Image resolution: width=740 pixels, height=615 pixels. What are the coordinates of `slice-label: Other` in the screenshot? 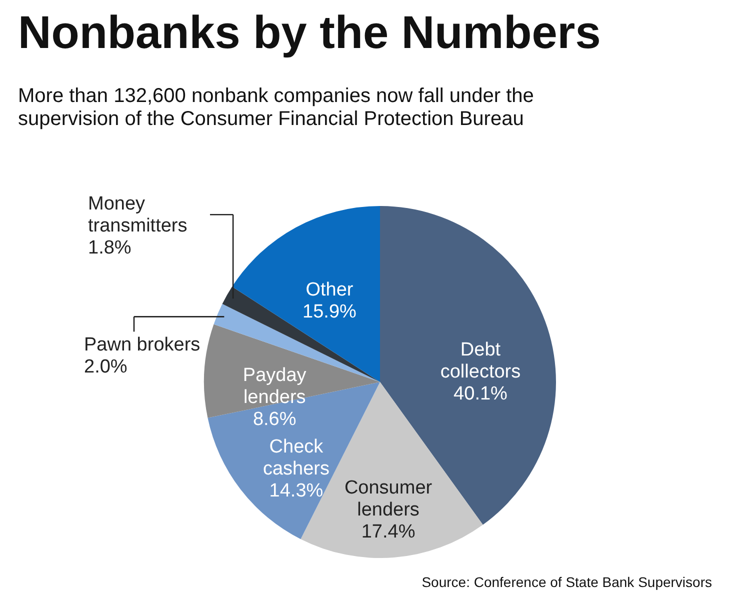 It's located at (330, 289).